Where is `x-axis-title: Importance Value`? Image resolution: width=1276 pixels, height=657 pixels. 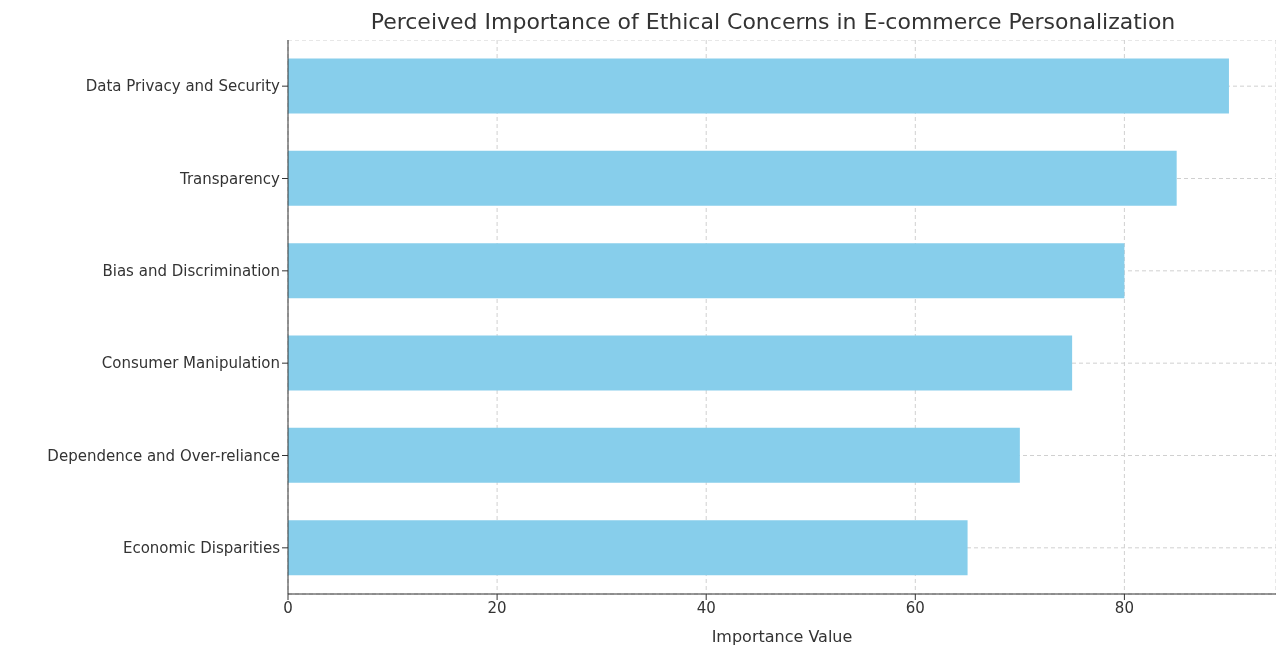
x-axis-title: Importance Value is located at coordinates (782, 636).